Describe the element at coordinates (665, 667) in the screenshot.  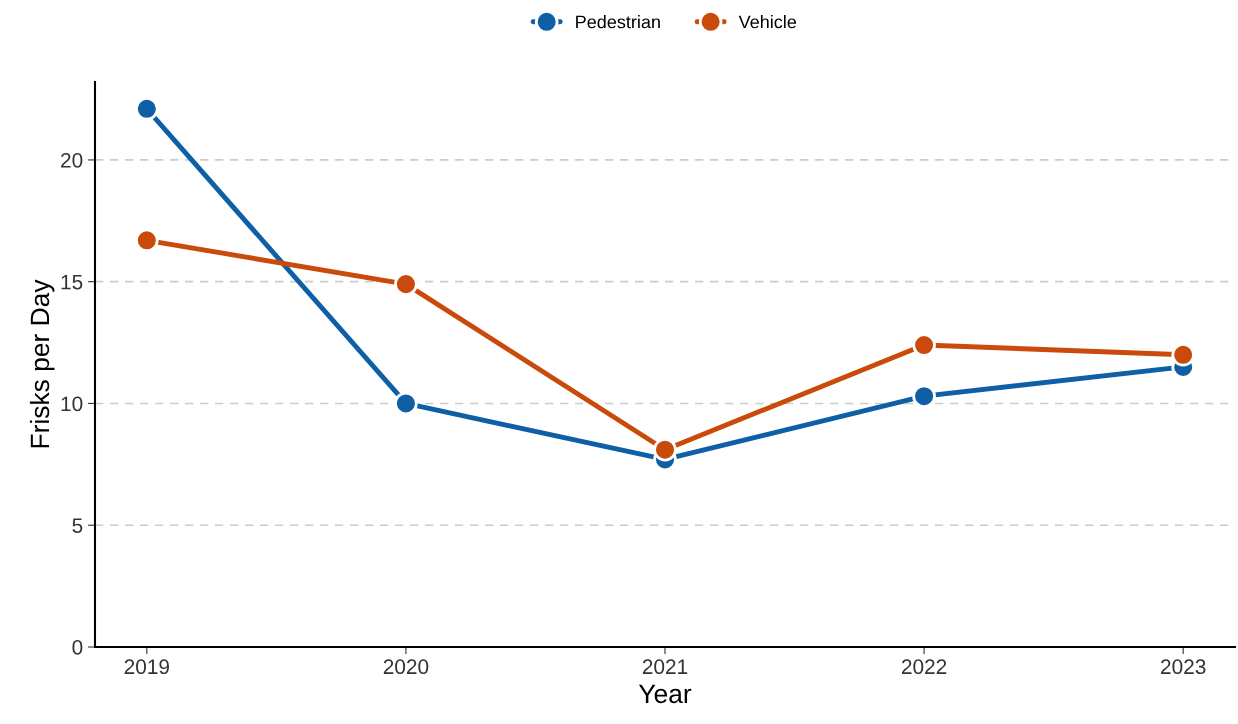
I see `x-tick-label: 2021` at that location.